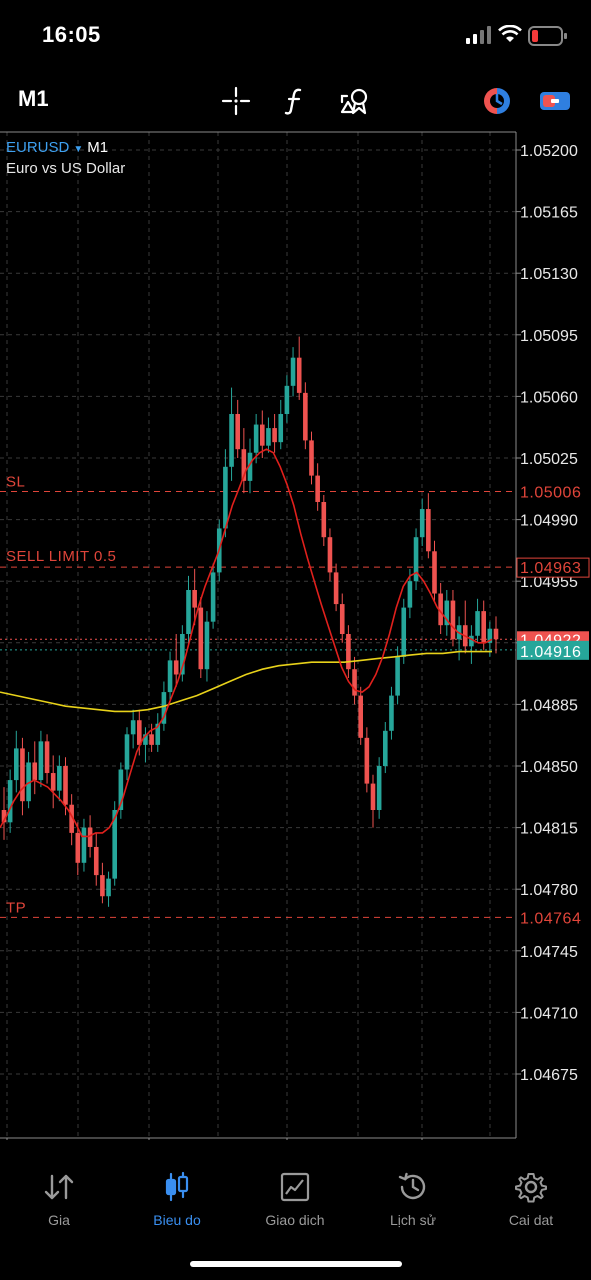 Image resolution: width=591 pixels, height=1280 pixels. I want to click on trend-chart-icon, so click(295, 1187).